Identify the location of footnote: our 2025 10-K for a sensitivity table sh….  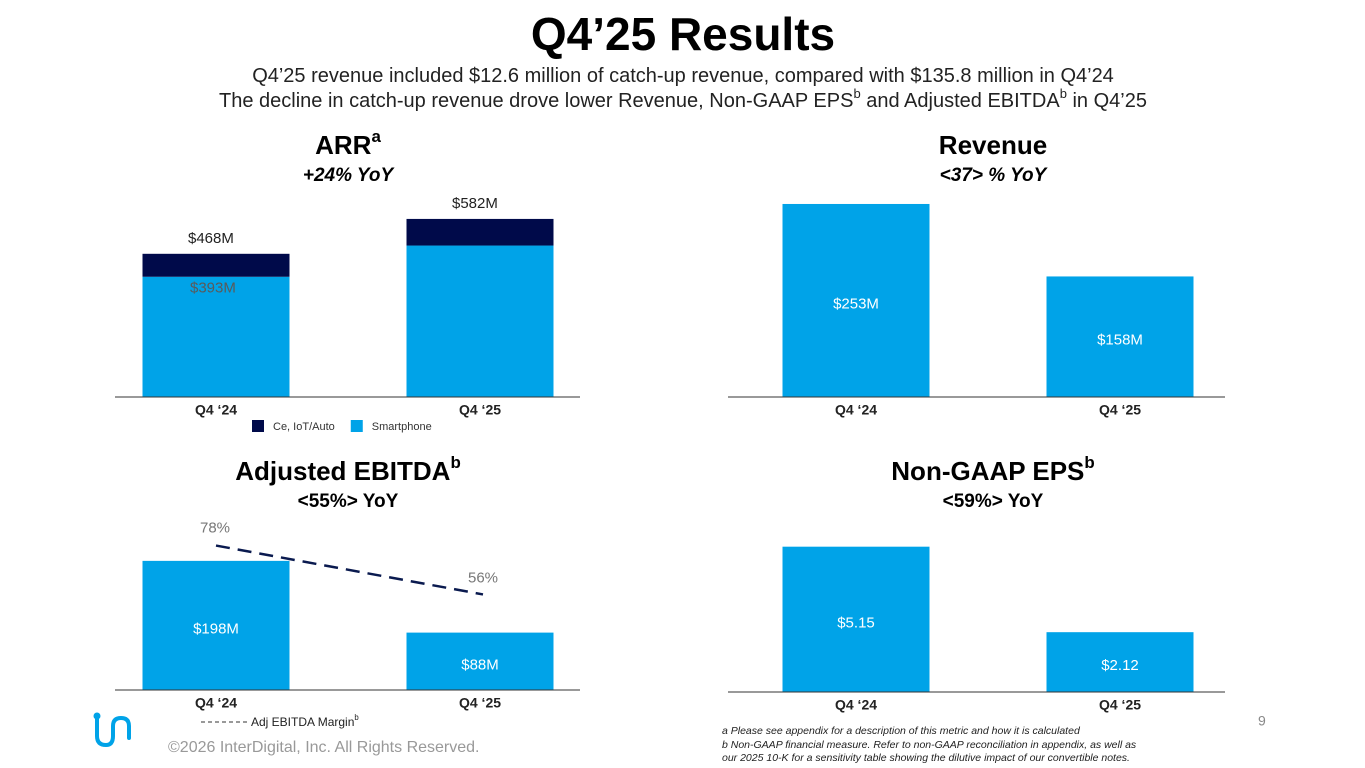
(926, 758).